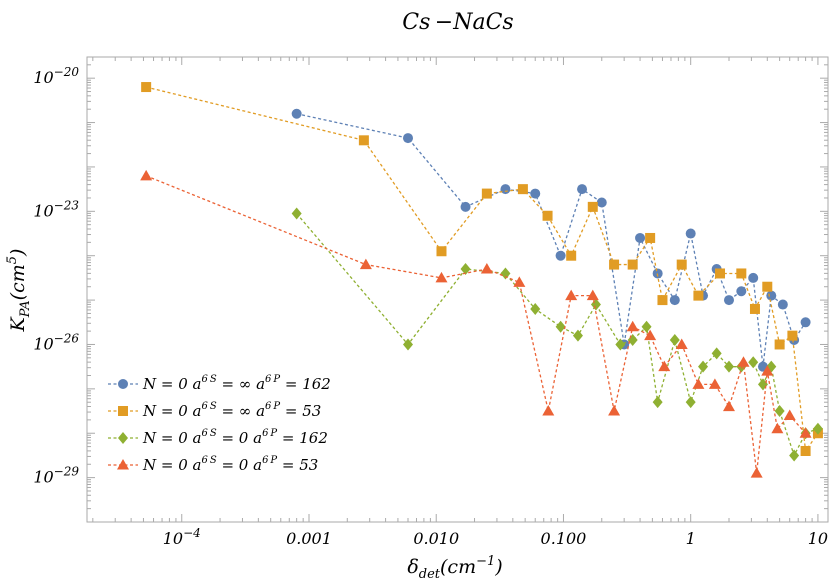 The image size is (830, 580). I want to click on x-tick-label: 0.010, so click(436, 538).